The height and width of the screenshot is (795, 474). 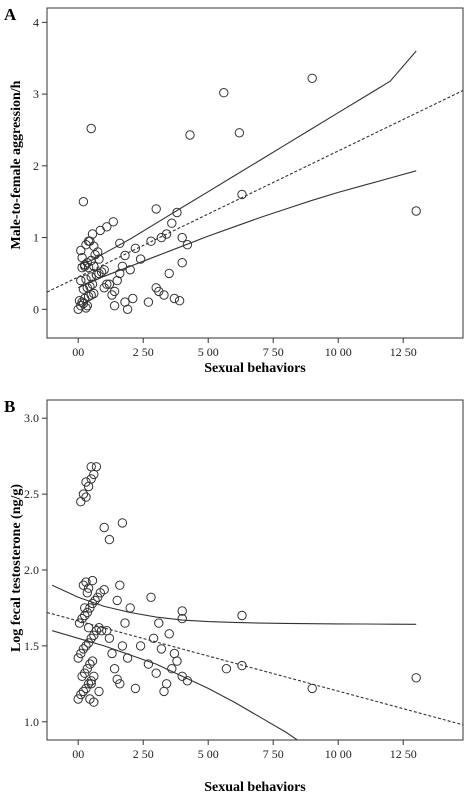 I want to click on panel-letter-a: A, so click(x=10, y=14).